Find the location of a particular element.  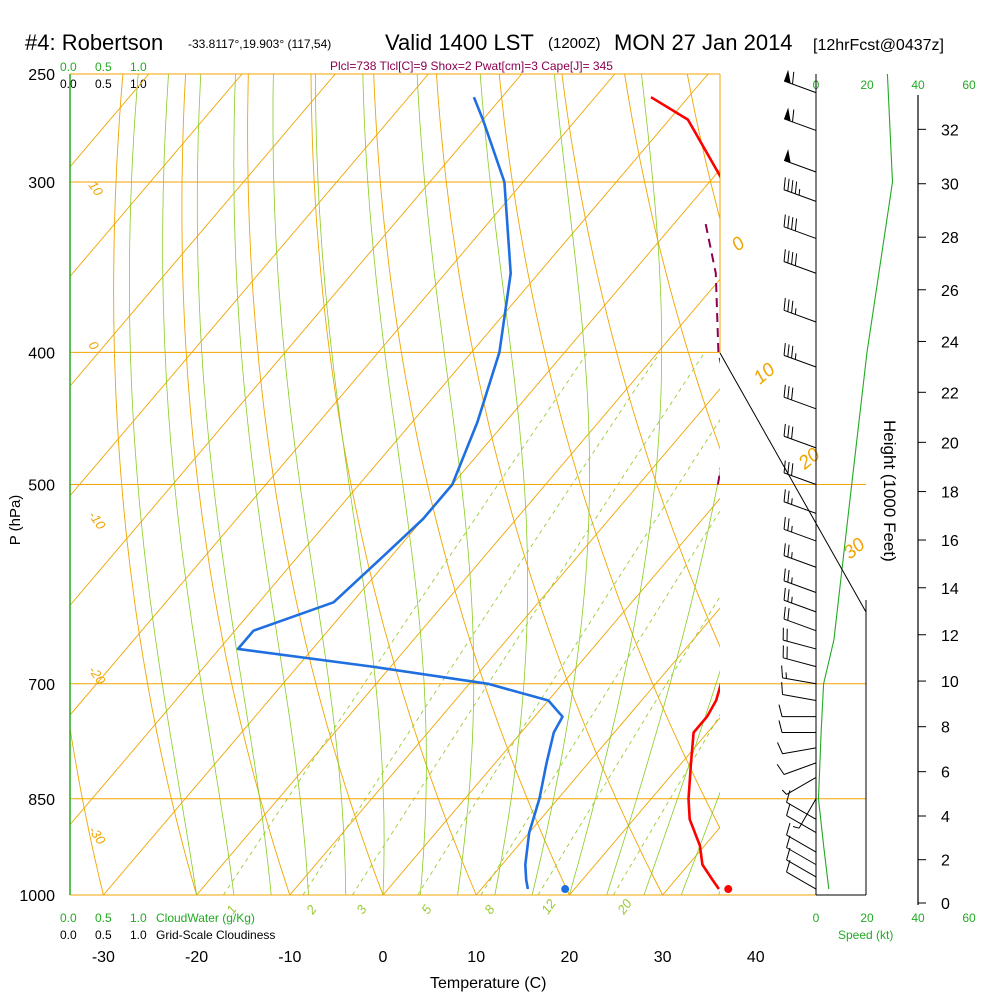

dry-adiabat-label: 20 is located at coordinates (809, 459).